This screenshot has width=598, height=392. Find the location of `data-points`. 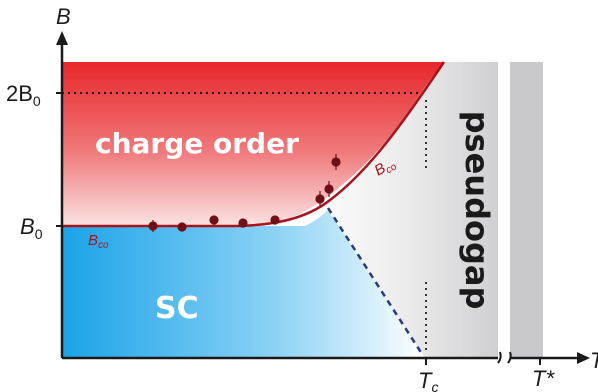

data-points is located at coordinates (244, 193).